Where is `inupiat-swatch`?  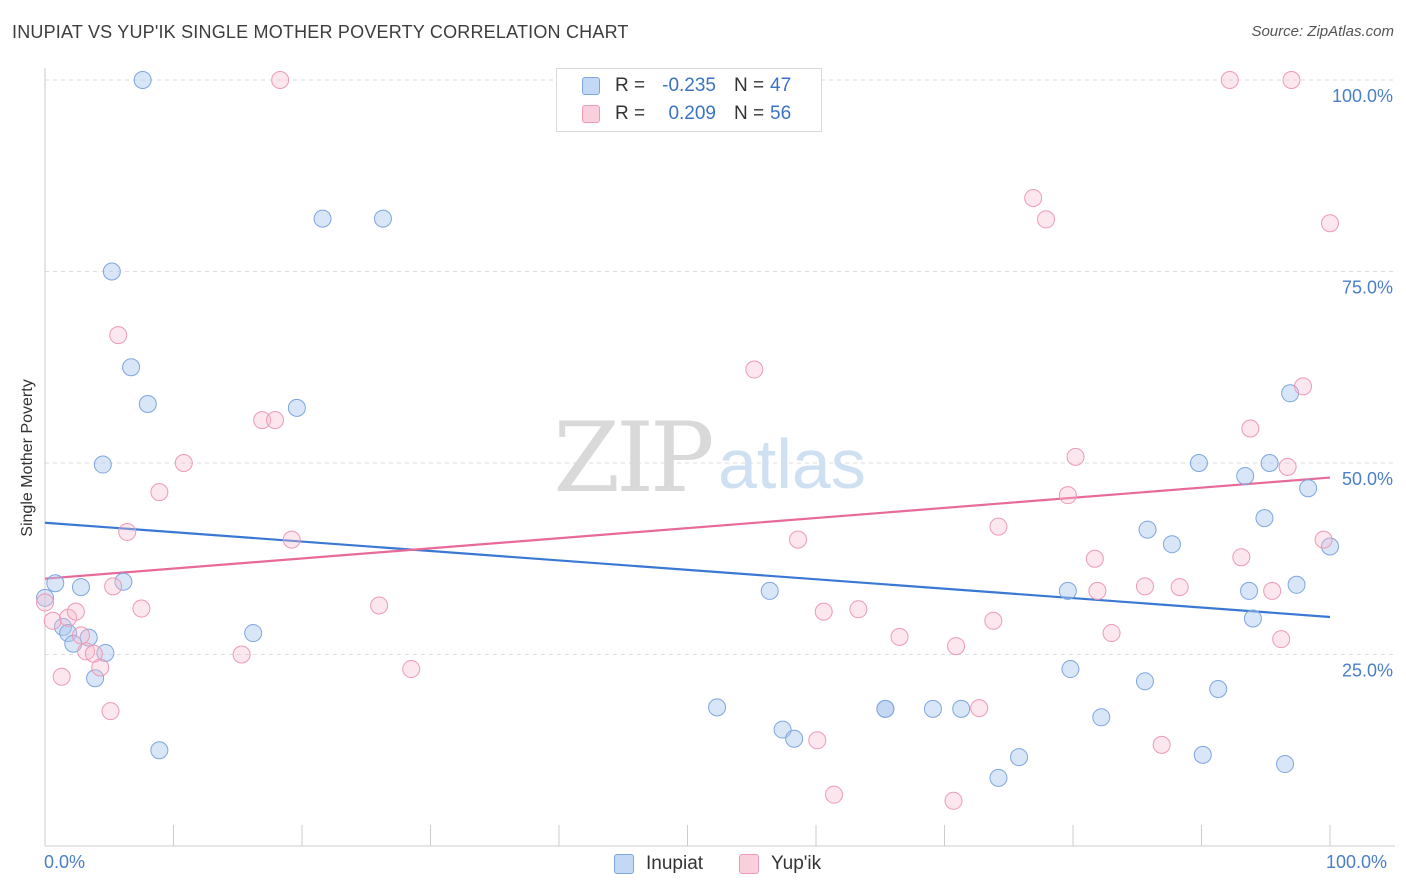 inupiat-swatch is located at coordinates (591, 86).